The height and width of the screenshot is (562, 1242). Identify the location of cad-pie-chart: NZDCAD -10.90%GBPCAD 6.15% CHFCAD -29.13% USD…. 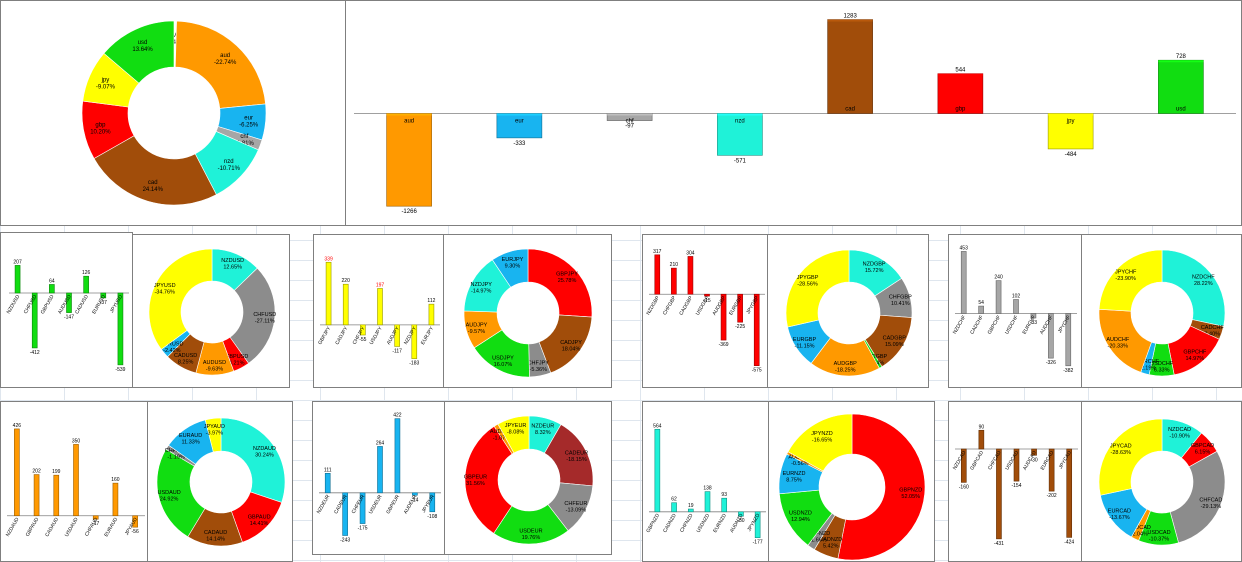
(1162, 482).